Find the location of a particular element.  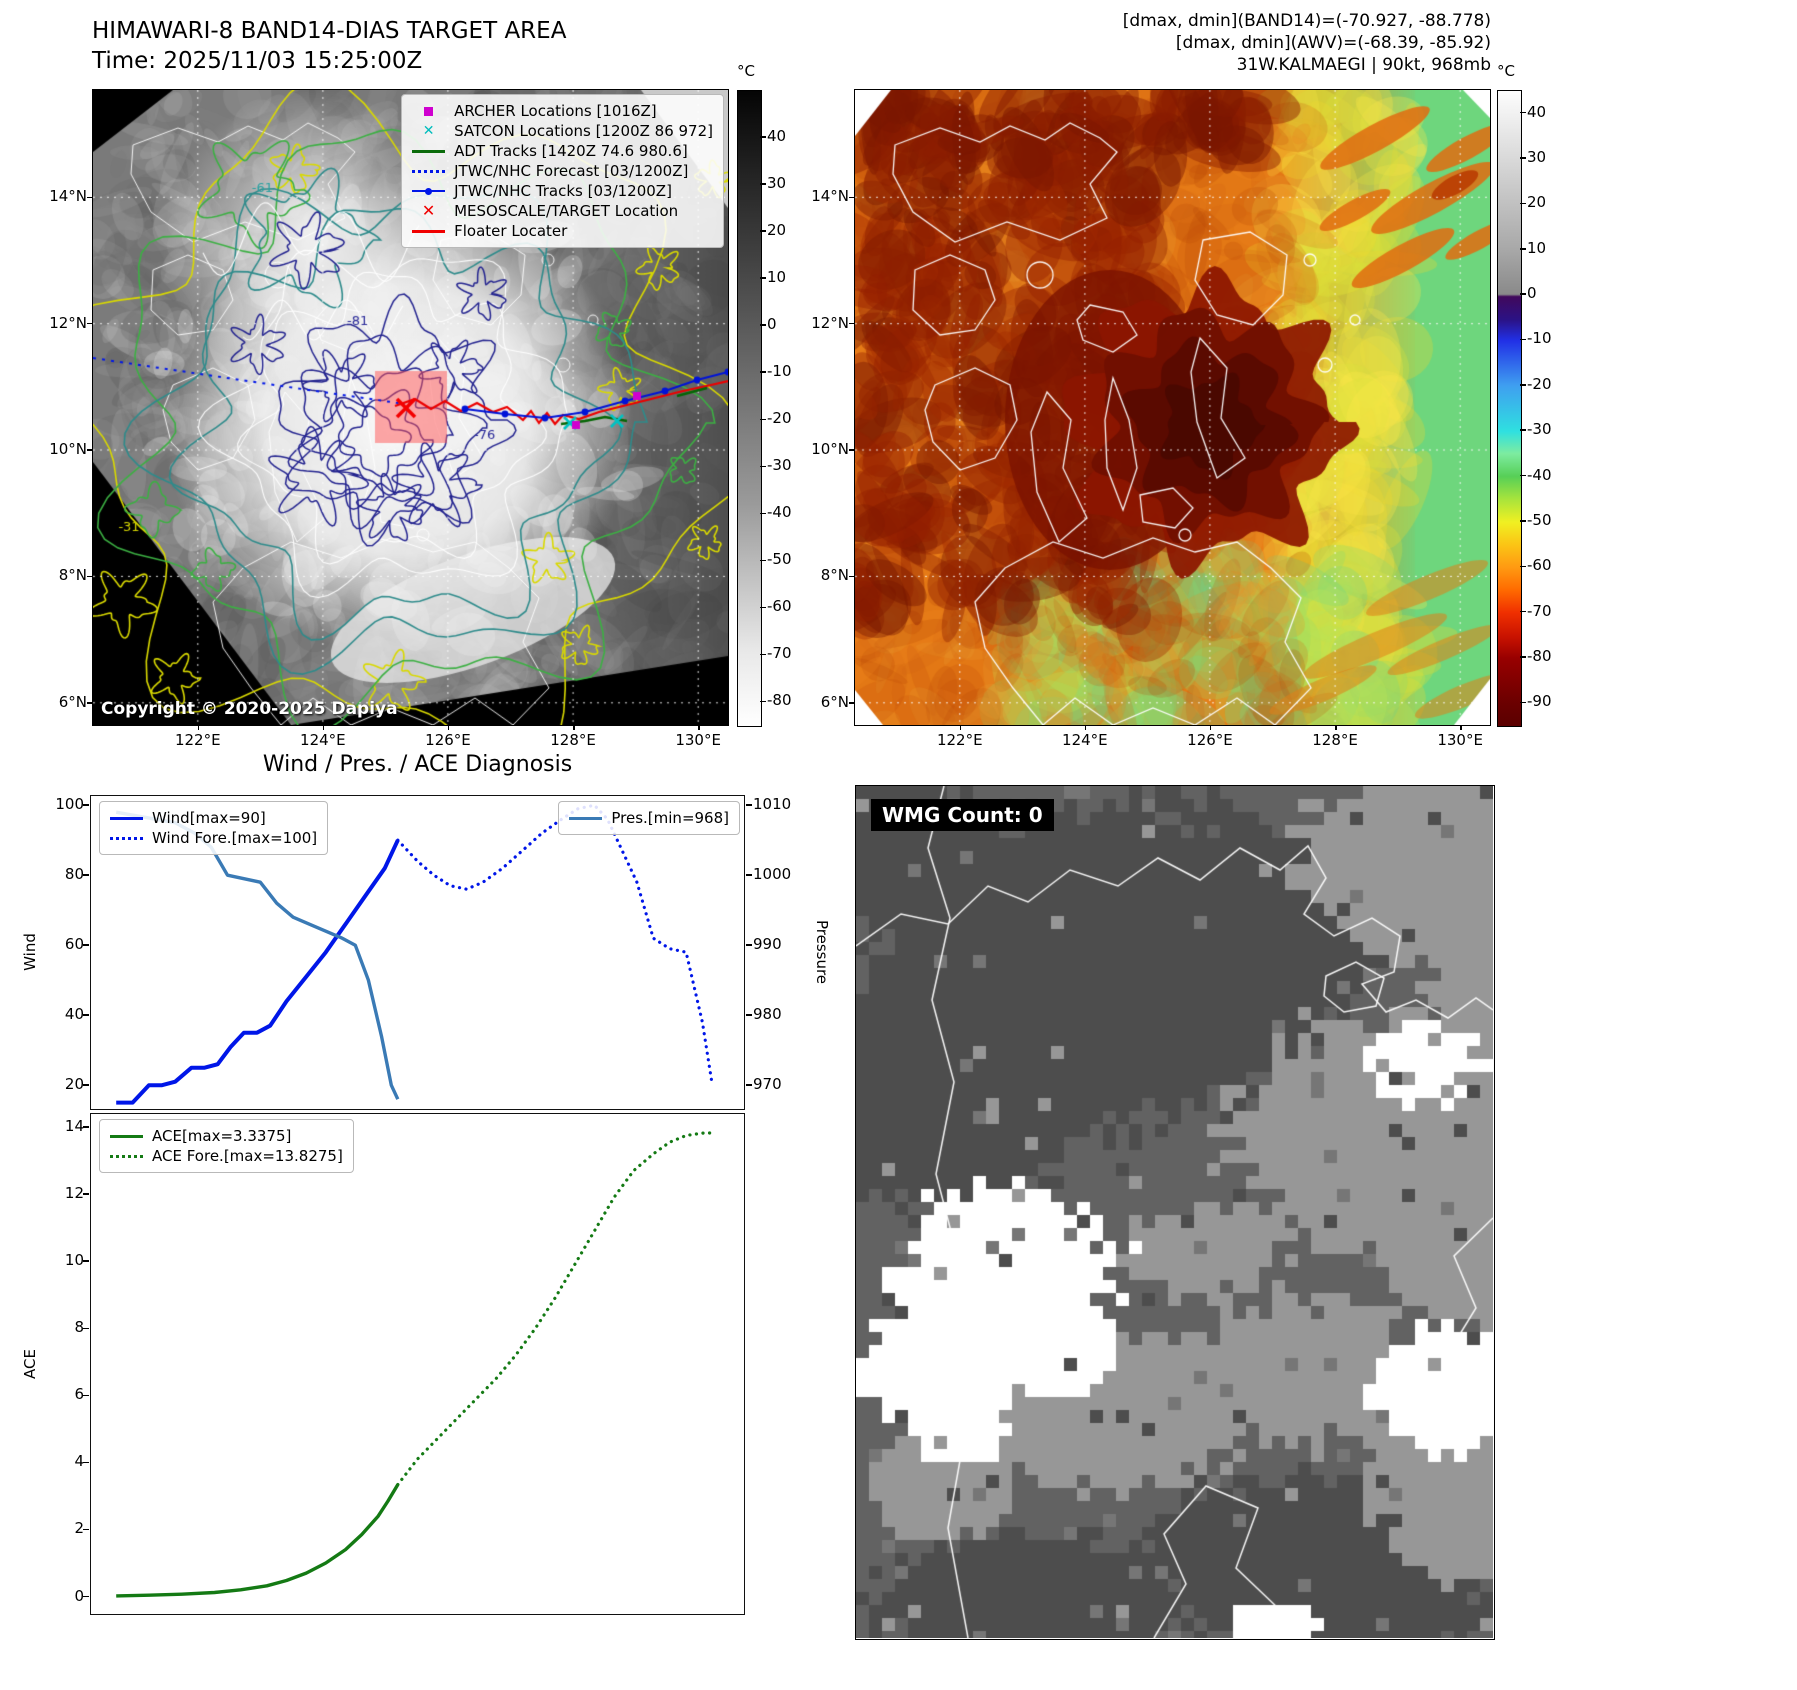

archer-square-icon is located at coordinates (428, 111).